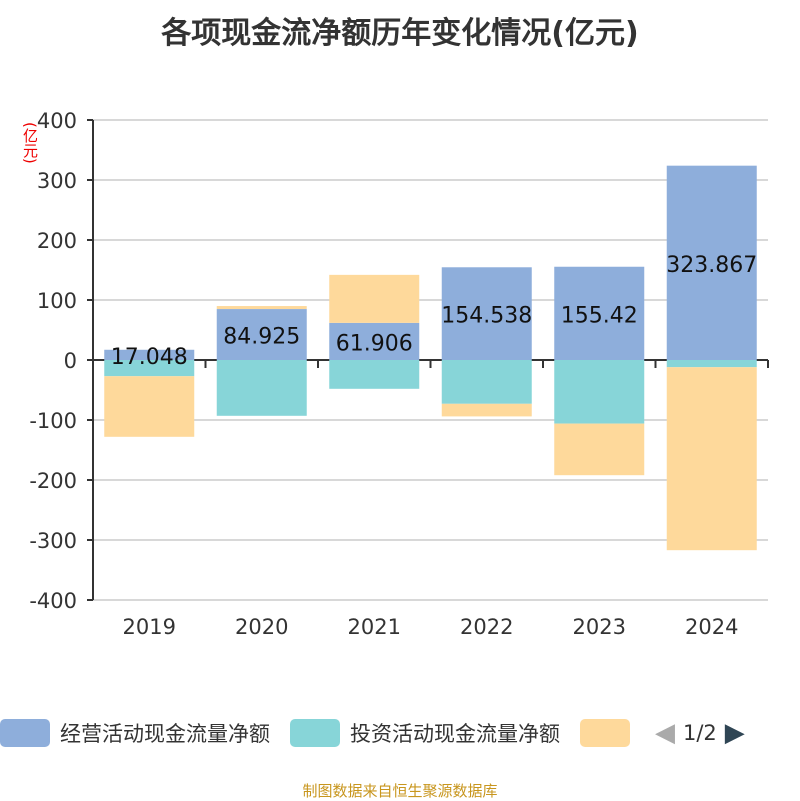 The height and width of the screenshot is (801, 800). I want to click on legend-item-third, so click(605, 733).